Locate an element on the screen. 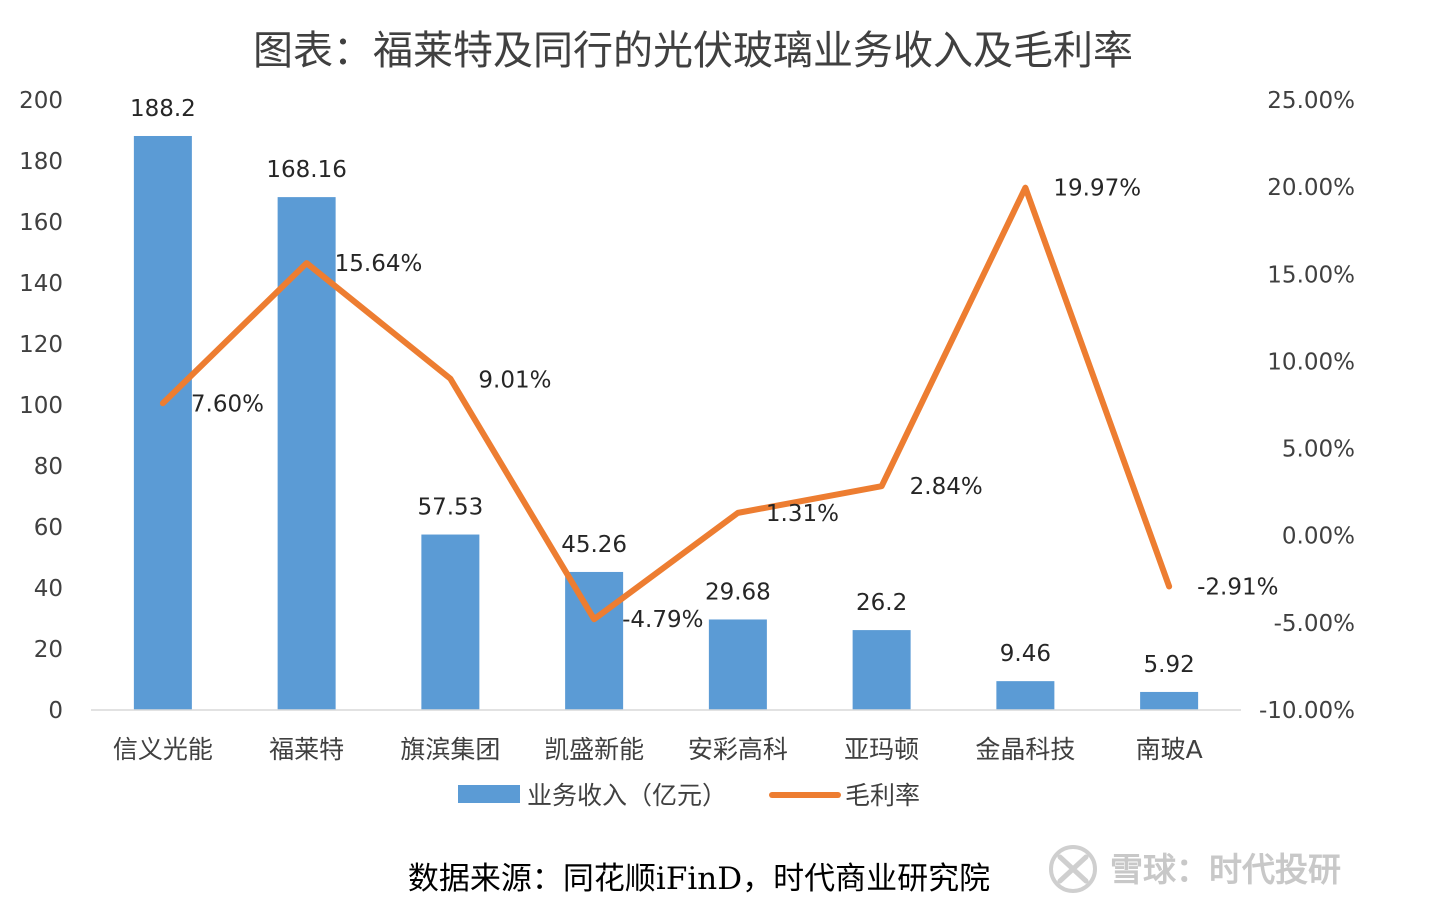 This screenshot has width=1447, height=913. revenue-bar-label: 26.2 is located at coordinates (881, 603).